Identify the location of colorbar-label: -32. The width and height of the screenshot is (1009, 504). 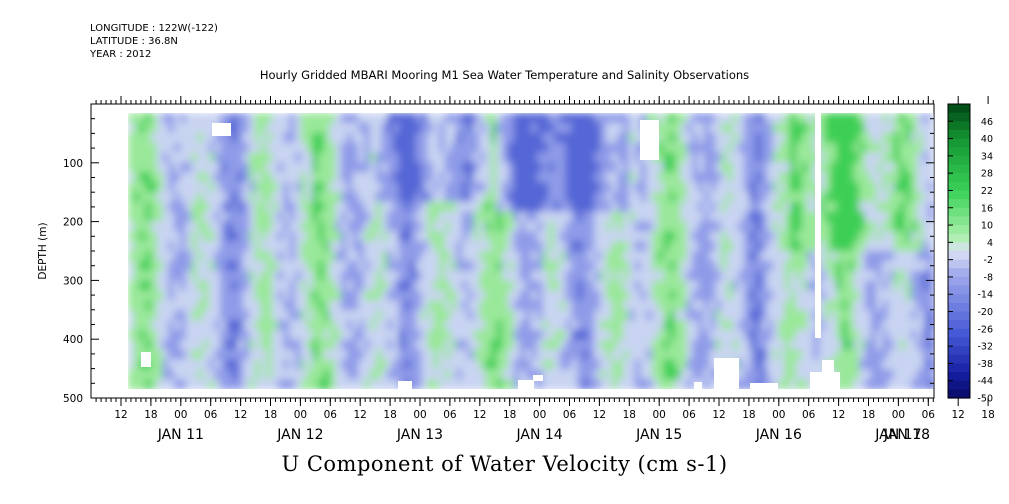
(985, 347).